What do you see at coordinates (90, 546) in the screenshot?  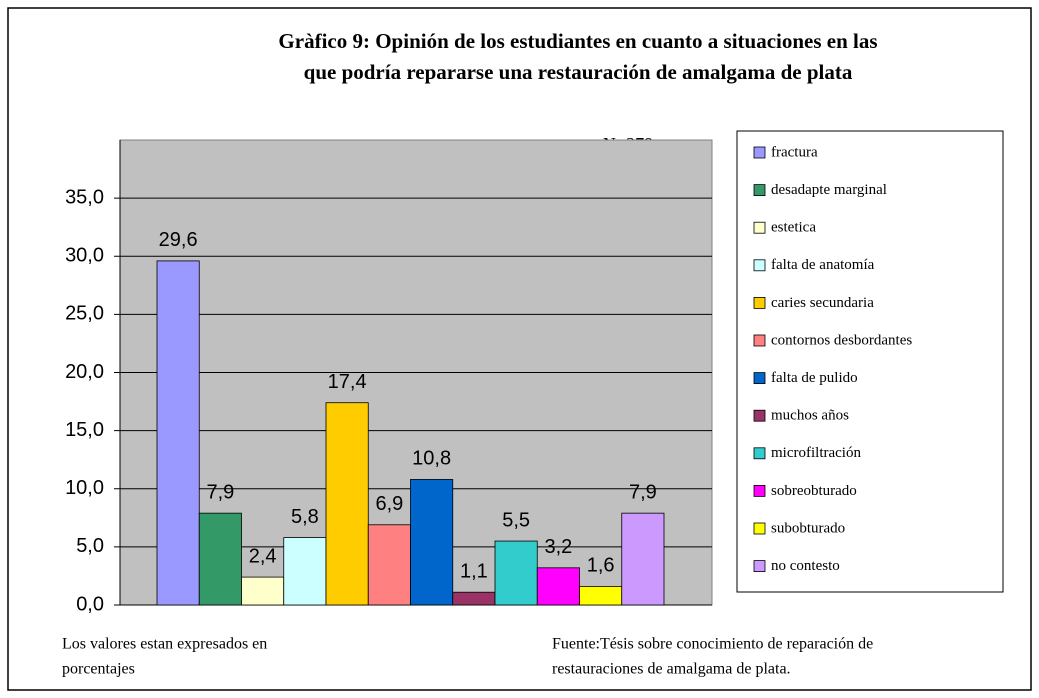 I see `y-tick-label: 5,0` at bounding box center [90, 546].